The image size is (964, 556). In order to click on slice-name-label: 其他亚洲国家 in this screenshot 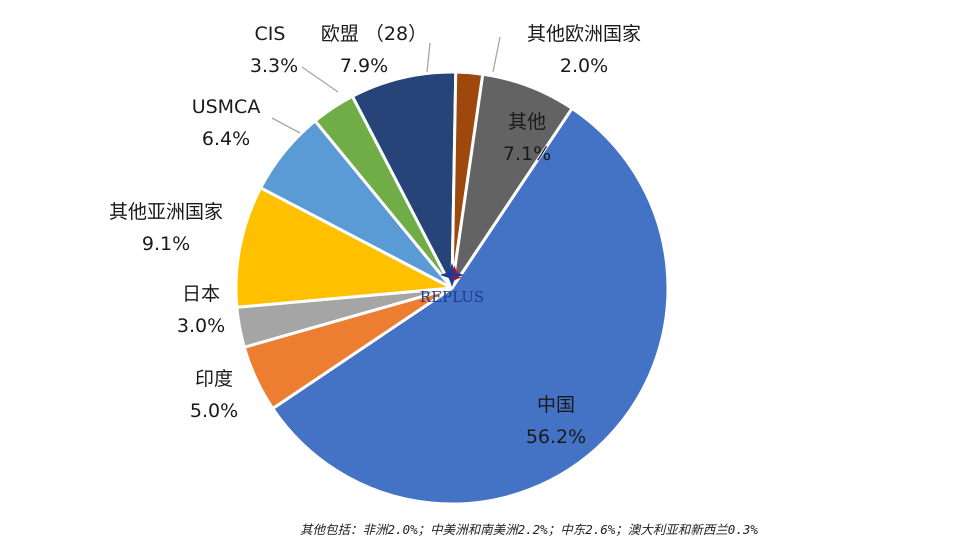, I will do `click(166, 212)`.